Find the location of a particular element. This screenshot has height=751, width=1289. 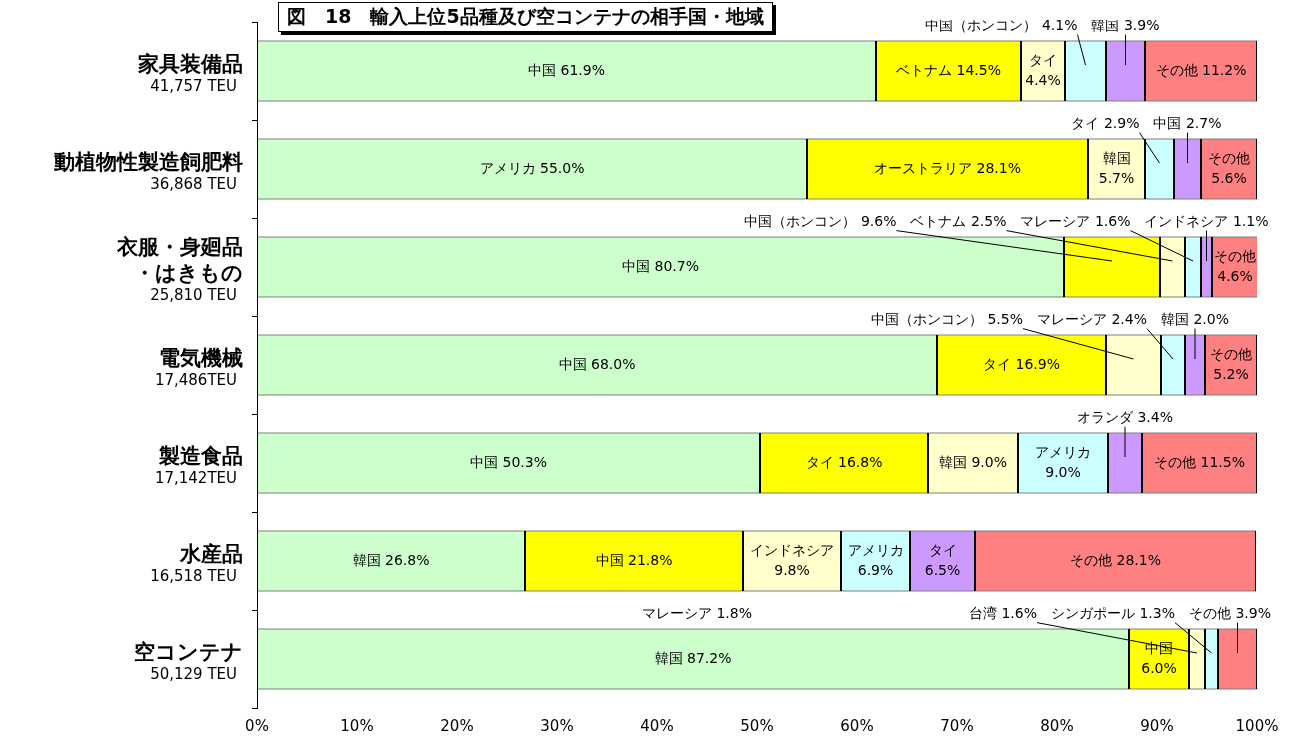

x-tick-label: 40% is located at coordinates (657, 725).